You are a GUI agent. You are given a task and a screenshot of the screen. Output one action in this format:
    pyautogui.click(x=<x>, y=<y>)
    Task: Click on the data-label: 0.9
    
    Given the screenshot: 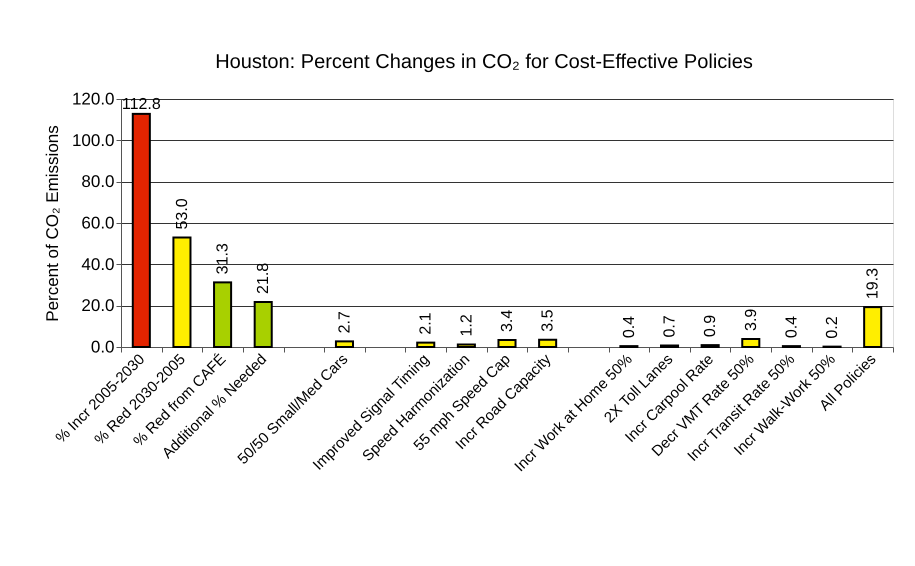 What is the action you would take?
    pyautogui.click(x=711, y=326)
    